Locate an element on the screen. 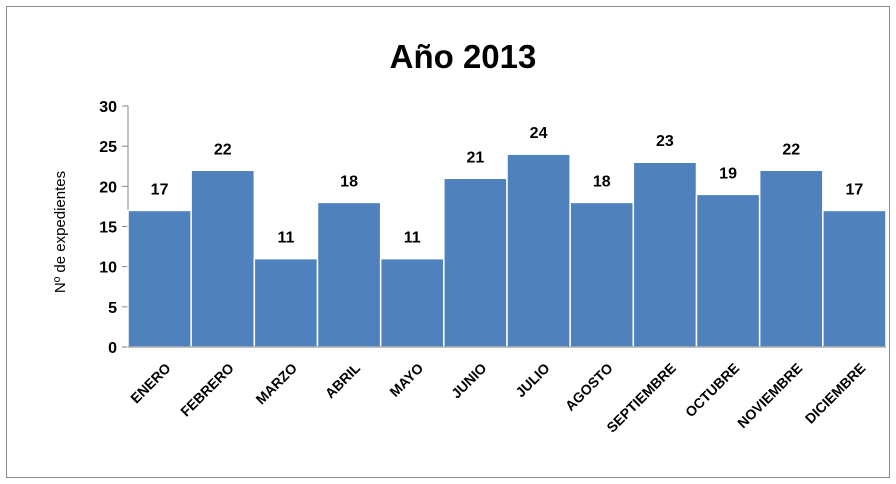  bar-octubre is located at coordinates (728, 270).